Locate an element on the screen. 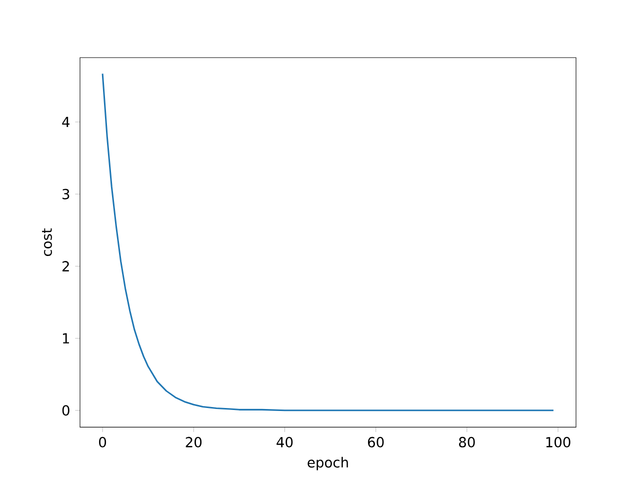 The height and width of the screenshot is (480, 640). y-tick-label: 0 is located at coordinates (66, 410).